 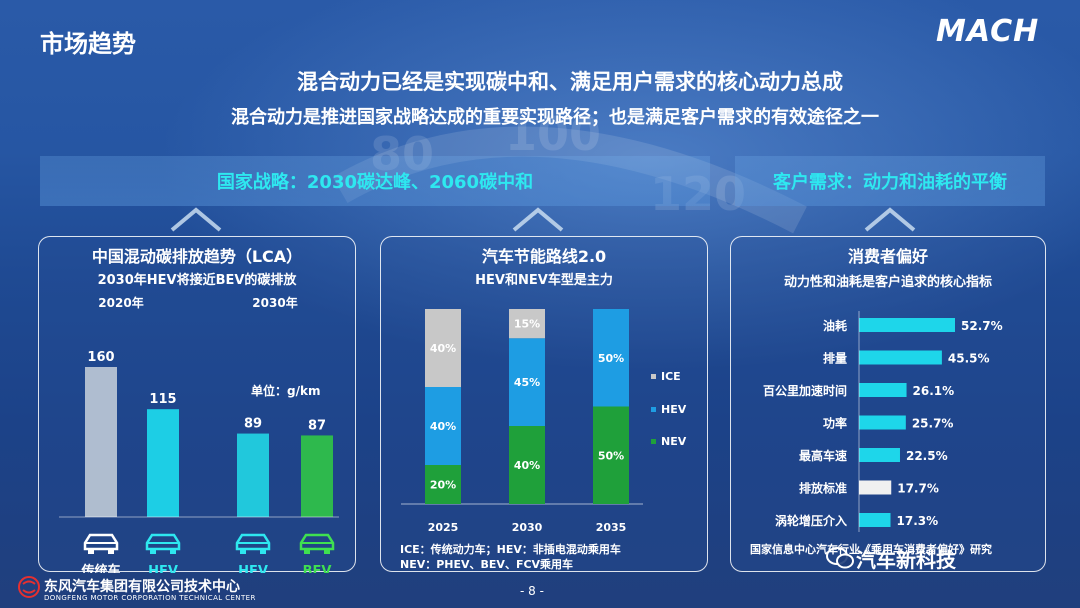 I want to click on segment-label: 15%, so click(x=527, y=324).